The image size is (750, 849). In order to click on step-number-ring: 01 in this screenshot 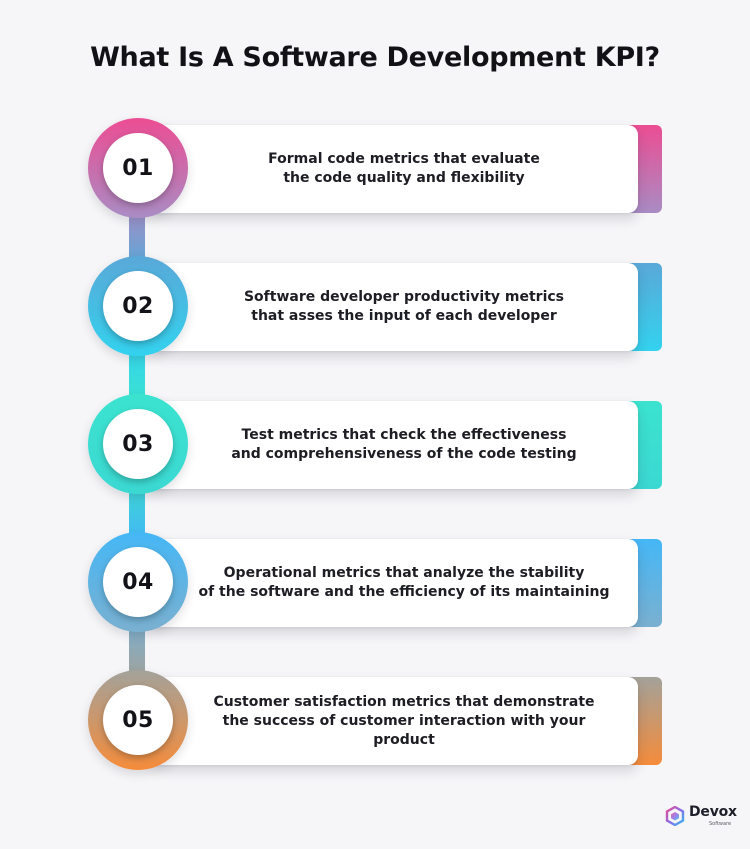, I will do `click(138, 168)`.